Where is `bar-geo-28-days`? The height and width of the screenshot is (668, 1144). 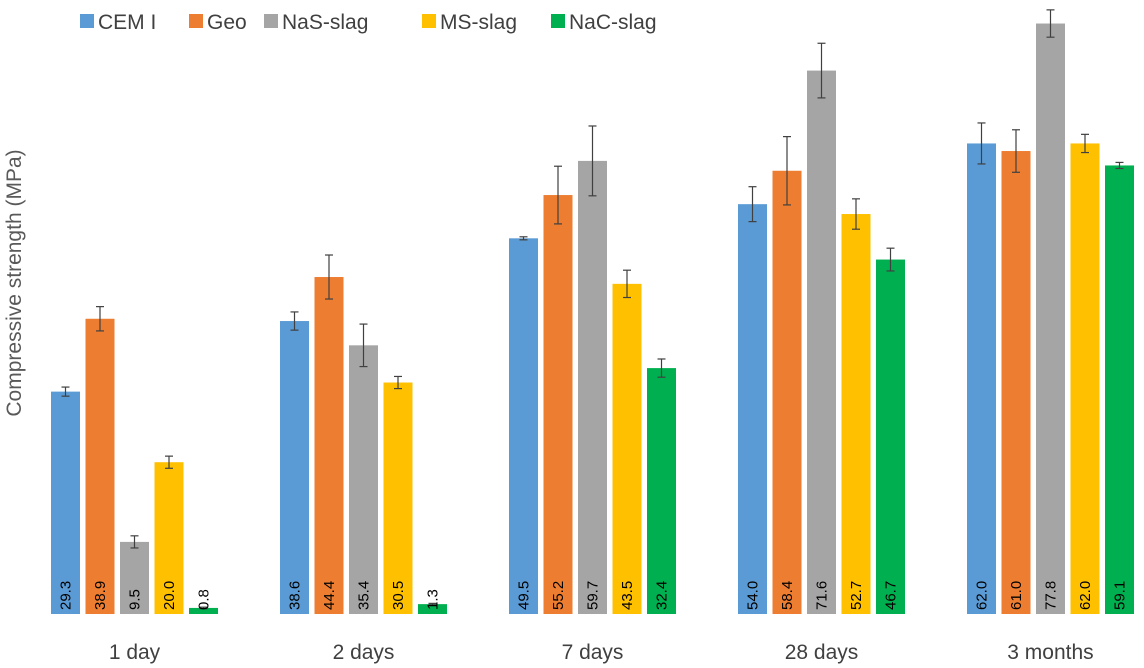
bar-geo-28-days is located at coordinates (787, 392).